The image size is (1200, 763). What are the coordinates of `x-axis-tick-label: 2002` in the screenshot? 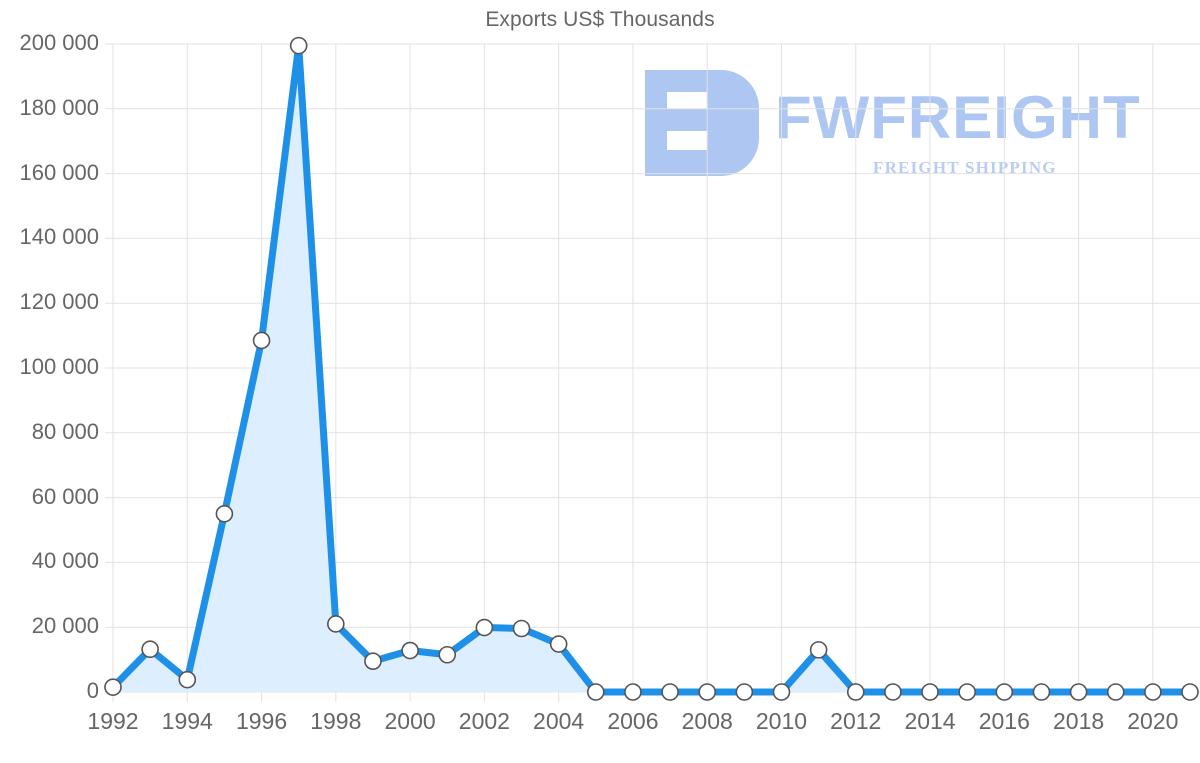 It's located at (484, 721).